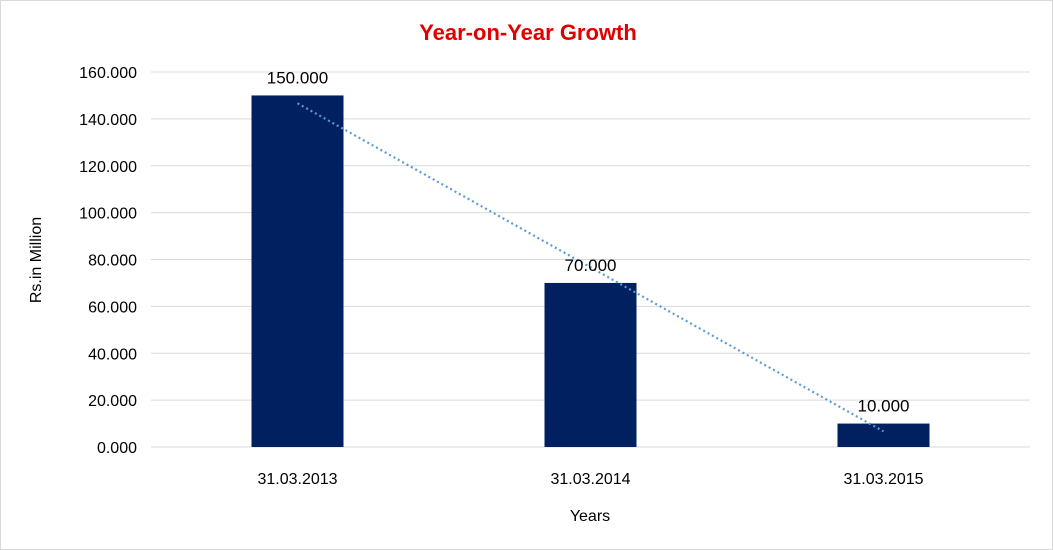 Image resolution: width=1053 pixels, height=550 pixels. I want to click on data-label: 150.000, so click(297, 77).